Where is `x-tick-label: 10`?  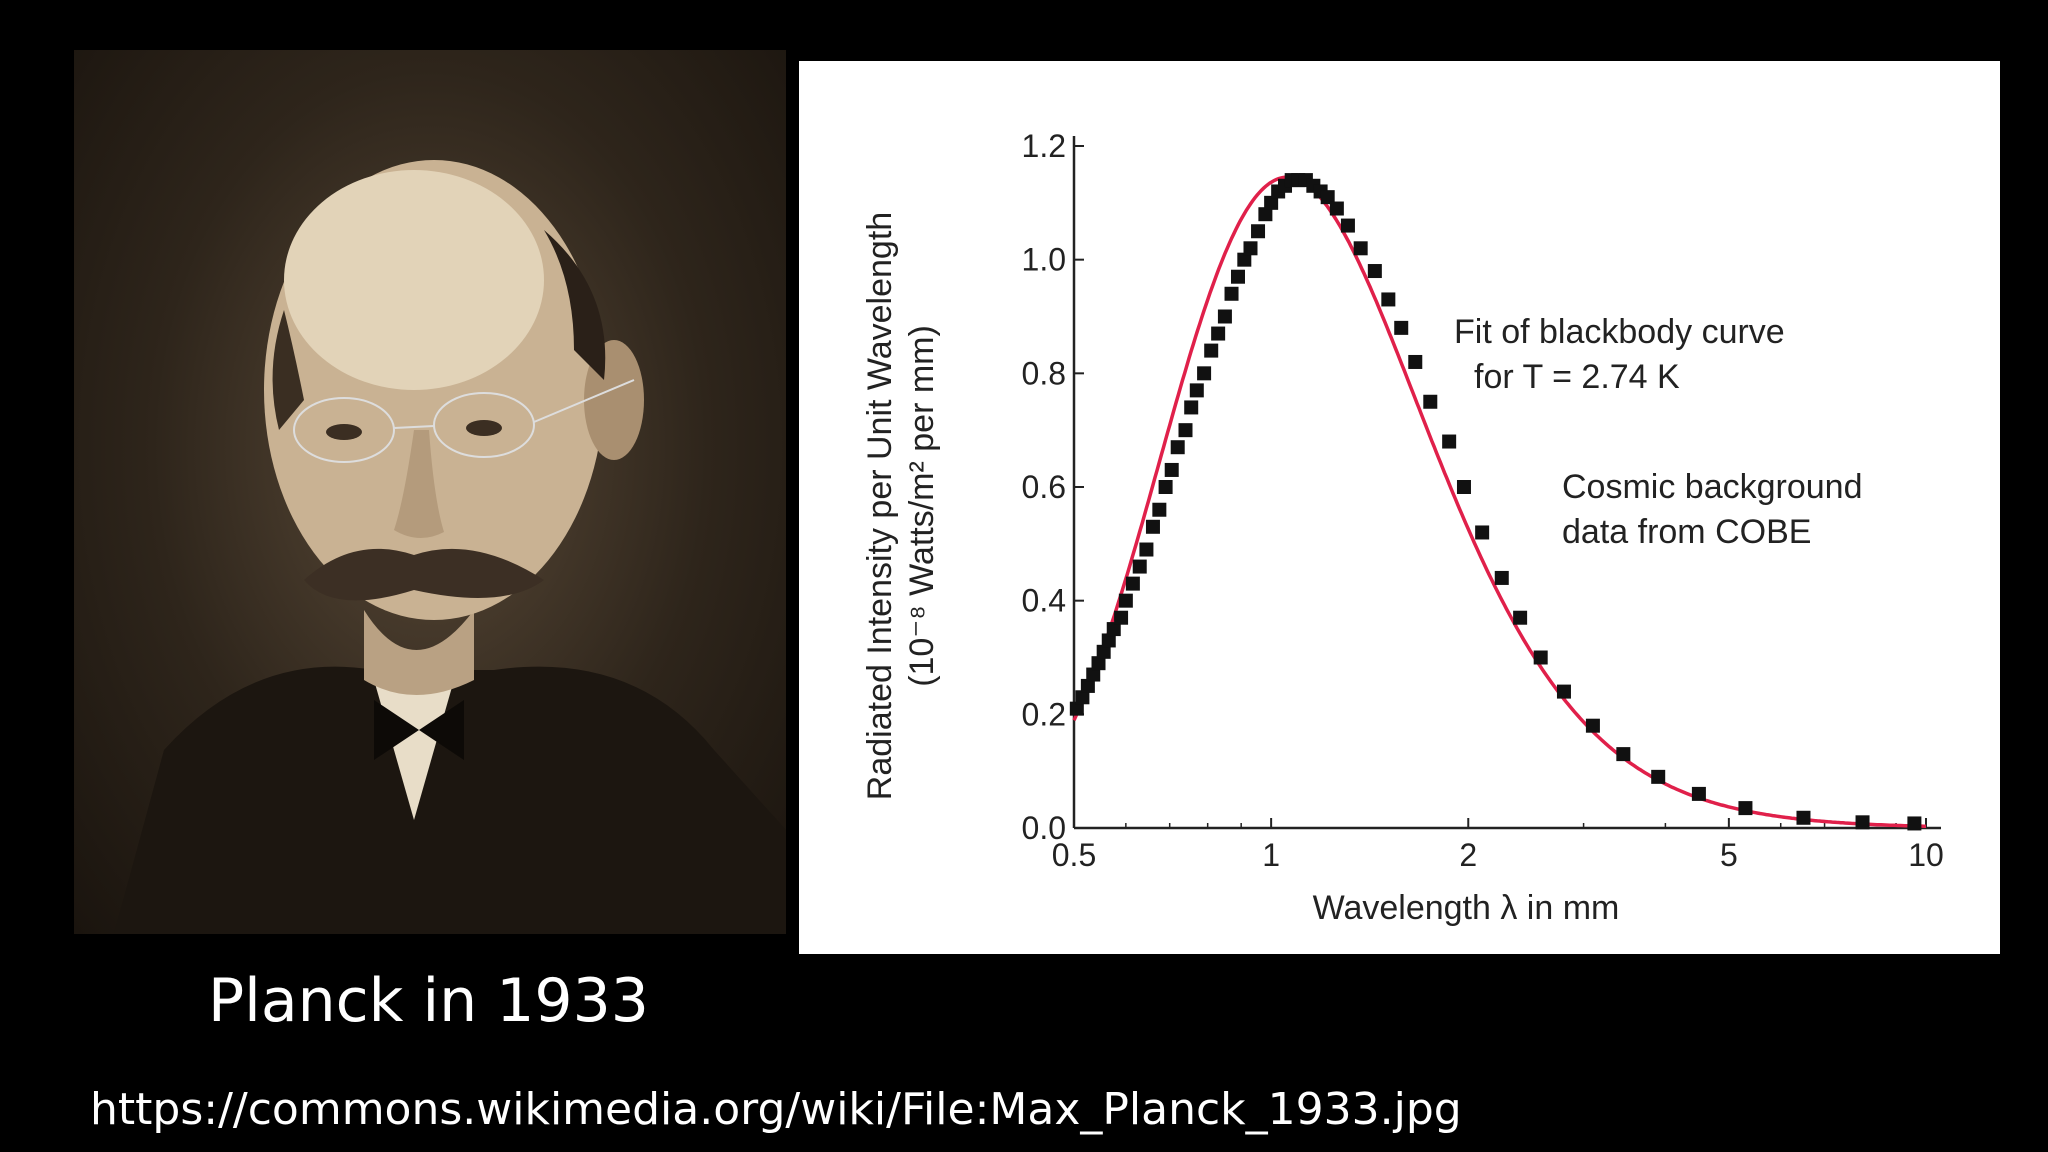
x-tick-label: 10 is located at coordinates (1926, 855).